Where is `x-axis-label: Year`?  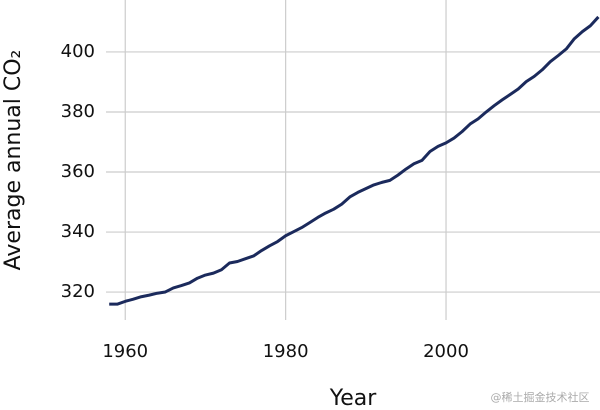 x-axis-label: Year is located at coordinates (353, 398).